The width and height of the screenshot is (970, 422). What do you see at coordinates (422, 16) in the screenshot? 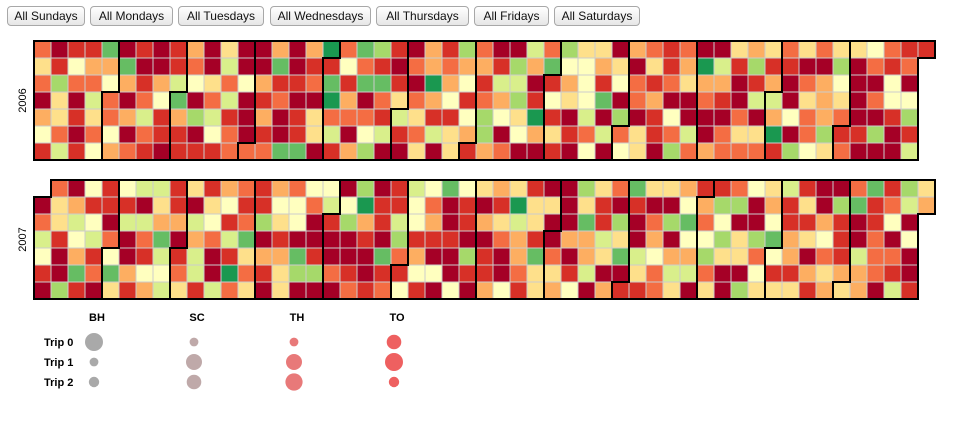
I see `all-thursdays-button: All Thursdays` at bounding box center [422, 16].